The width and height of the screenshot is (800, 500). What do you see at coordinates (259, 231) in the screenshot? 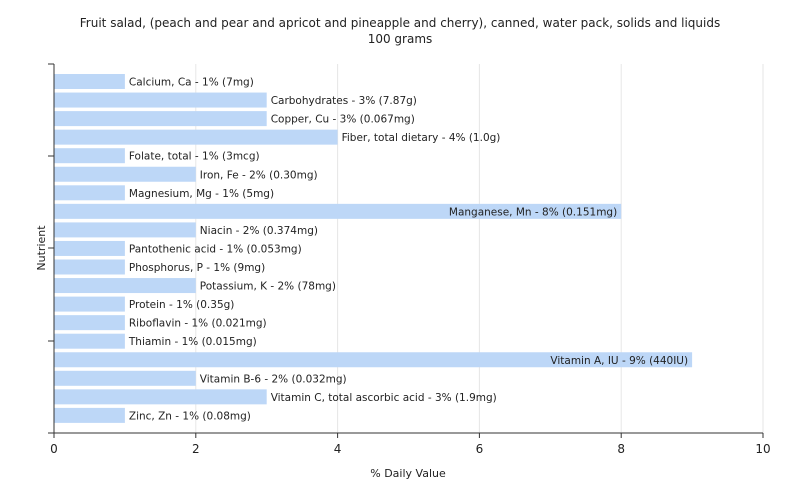
I see `bar-label: Niacin - 2% (0.374mg)` at bounding box center [259, 231].